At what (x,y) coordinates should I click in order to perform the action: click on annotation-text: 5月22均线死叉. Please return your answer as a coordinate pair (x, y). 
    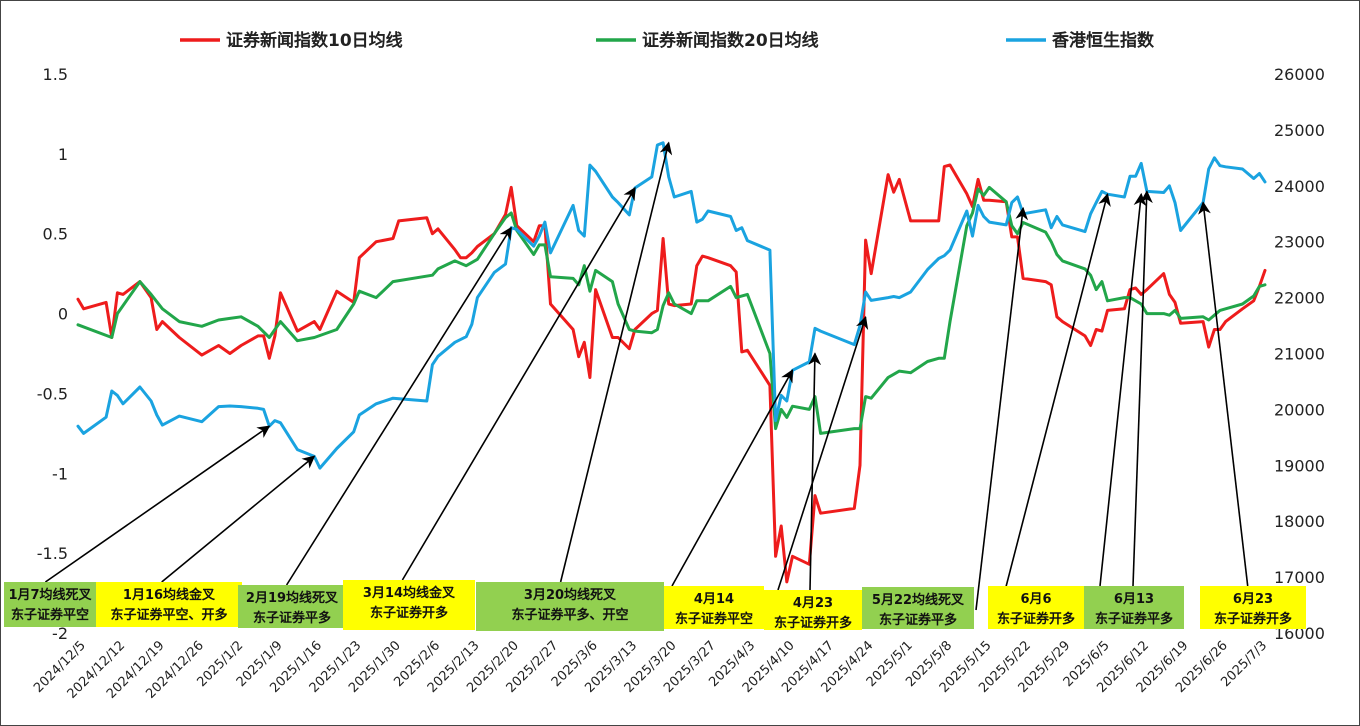
    Looking at the image, I should click on (918, 600).